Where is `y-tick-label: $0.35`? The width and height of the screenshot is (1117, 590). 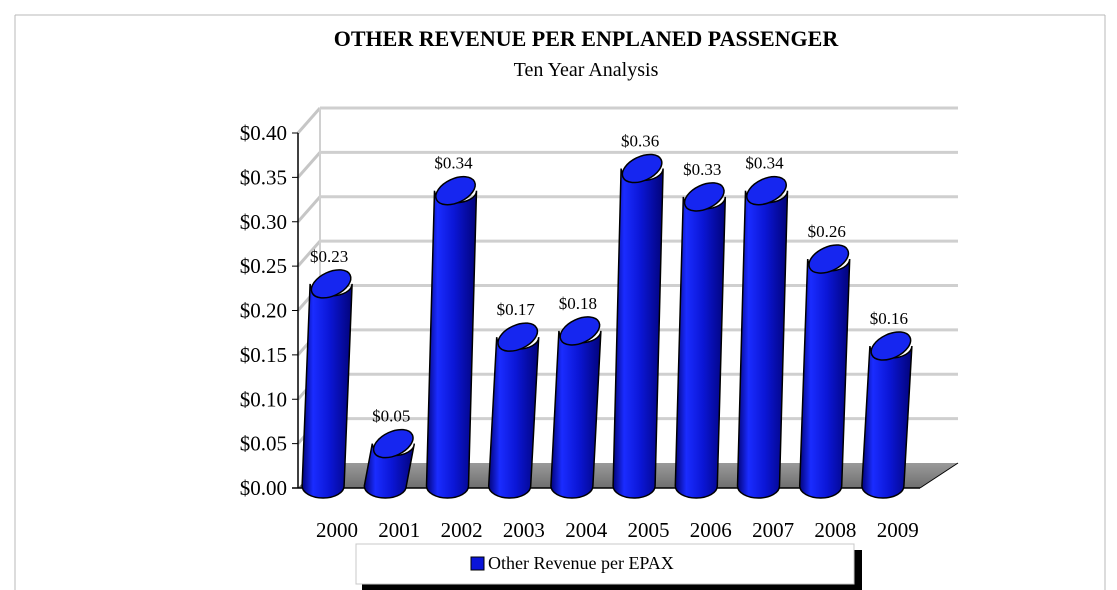
y-tick-label: $0.35 is located at coordinates (263, 177).